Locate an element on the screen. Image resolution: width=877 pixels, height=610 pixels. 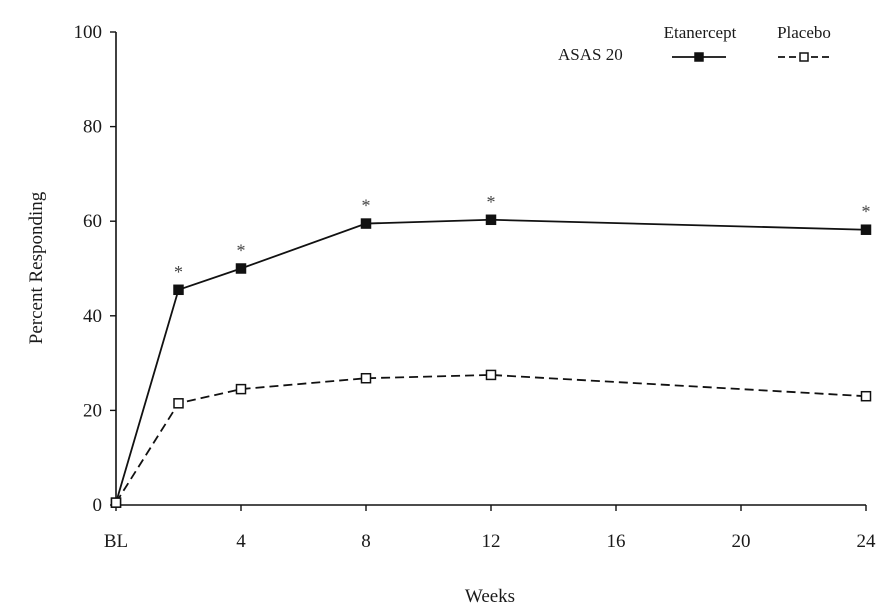
legend-label-etanercept: Etanercept is located at coordinates (700, 32).